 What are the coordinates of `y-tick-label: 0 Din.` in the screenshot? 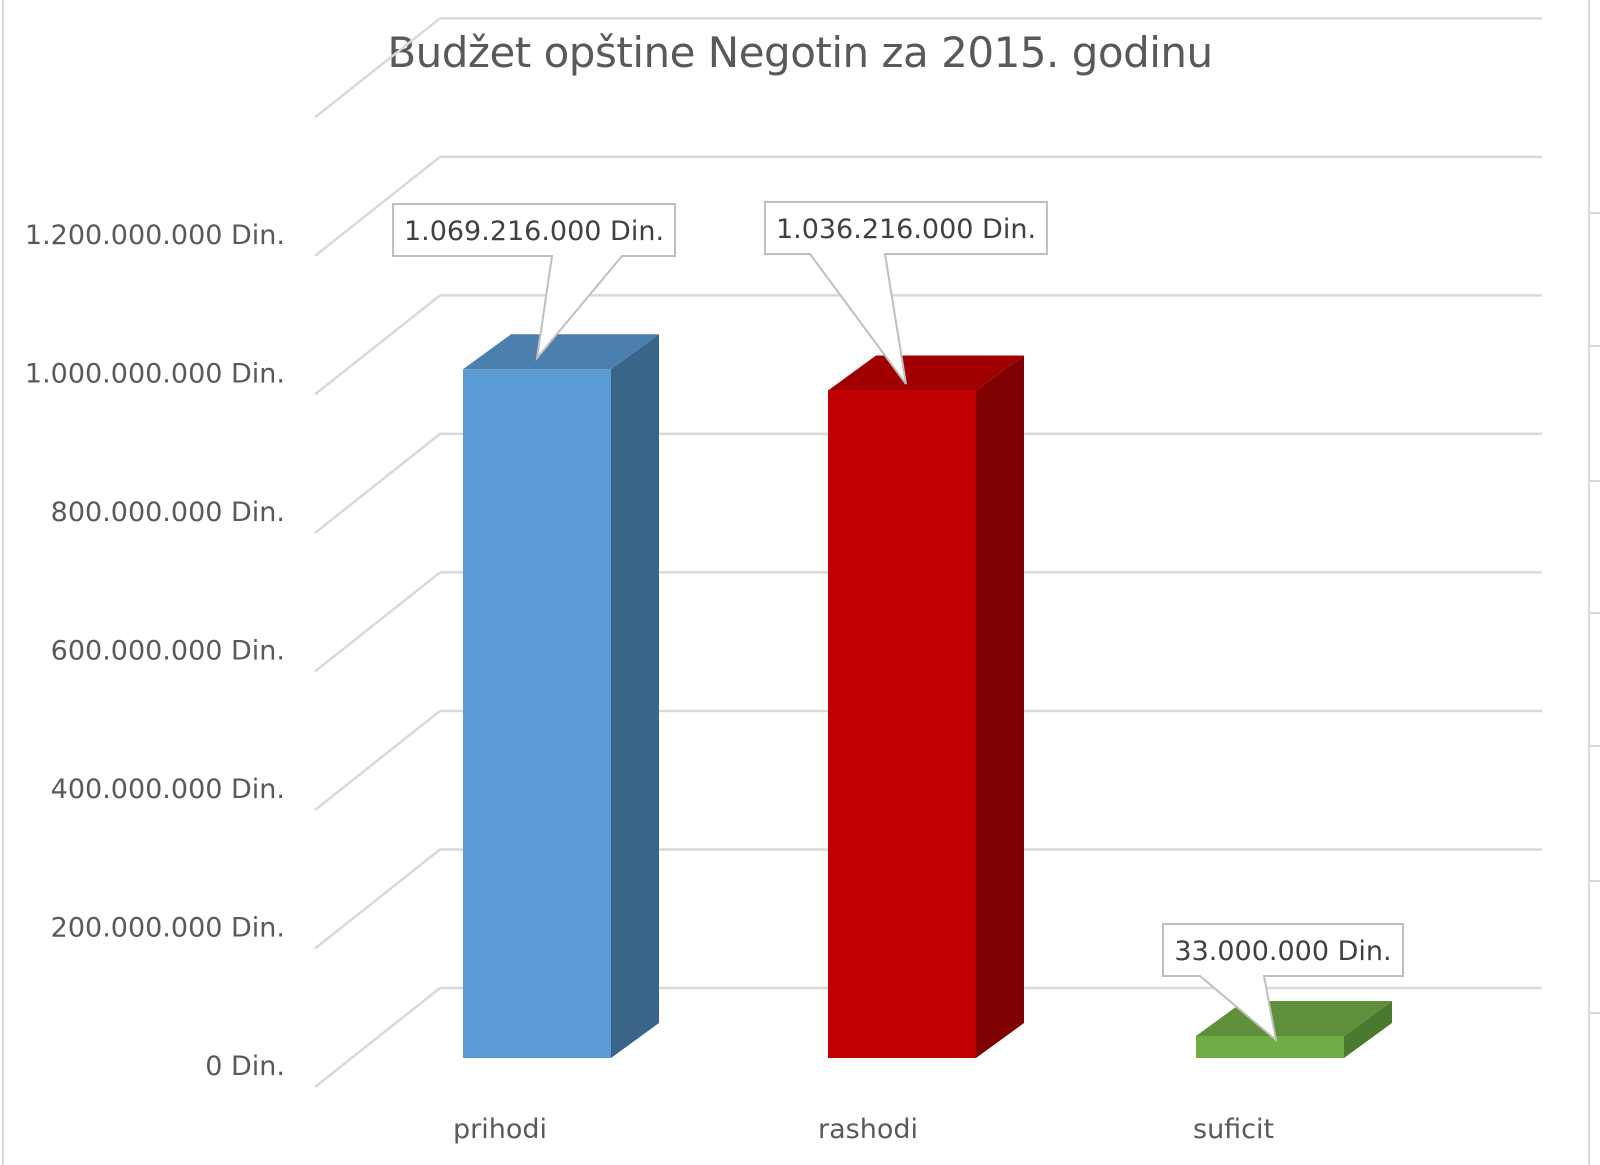 It's located at (245, 1066).